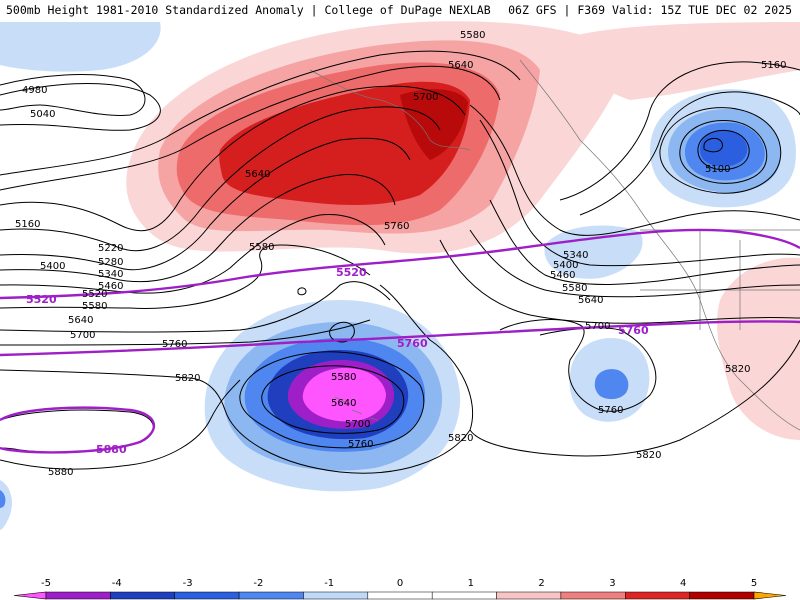  I want to click on contour-label: 5880, so click(60, 472).